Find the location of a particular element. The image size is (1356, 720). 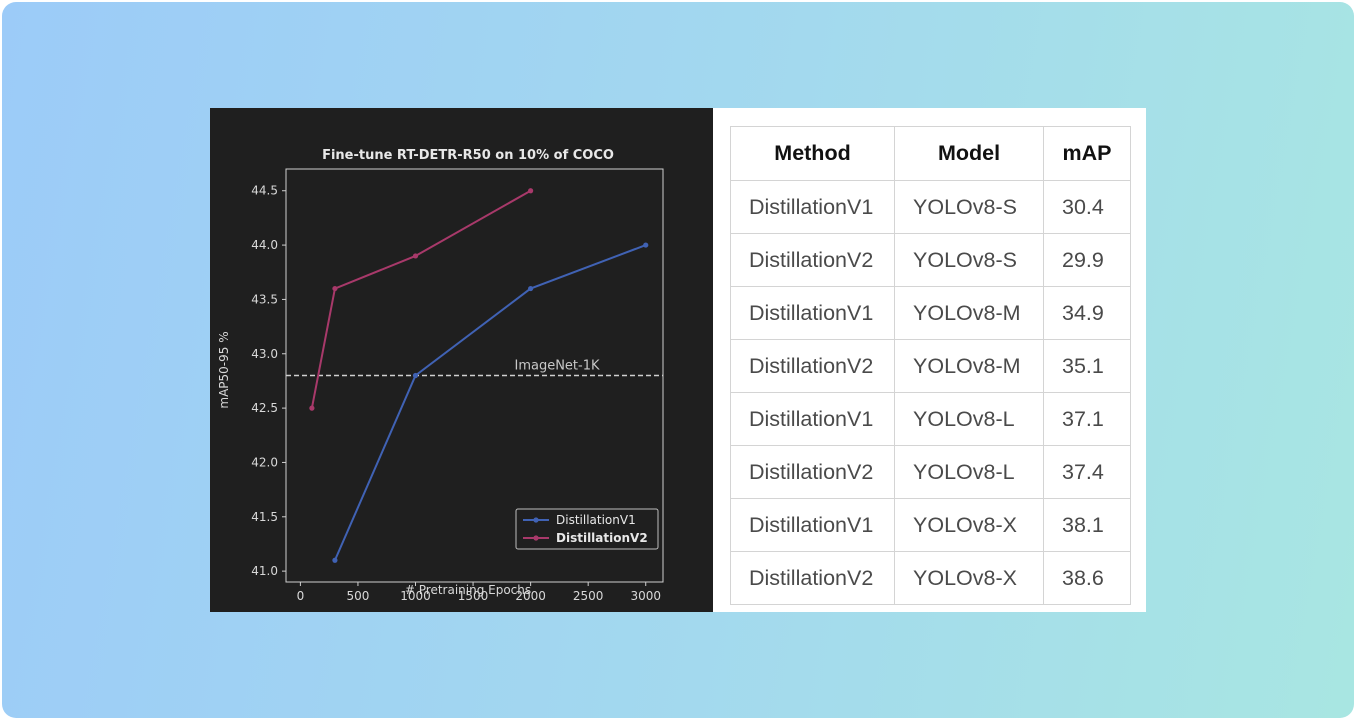

y-tick-label: 41.0 is located at coordinates (264, 571).